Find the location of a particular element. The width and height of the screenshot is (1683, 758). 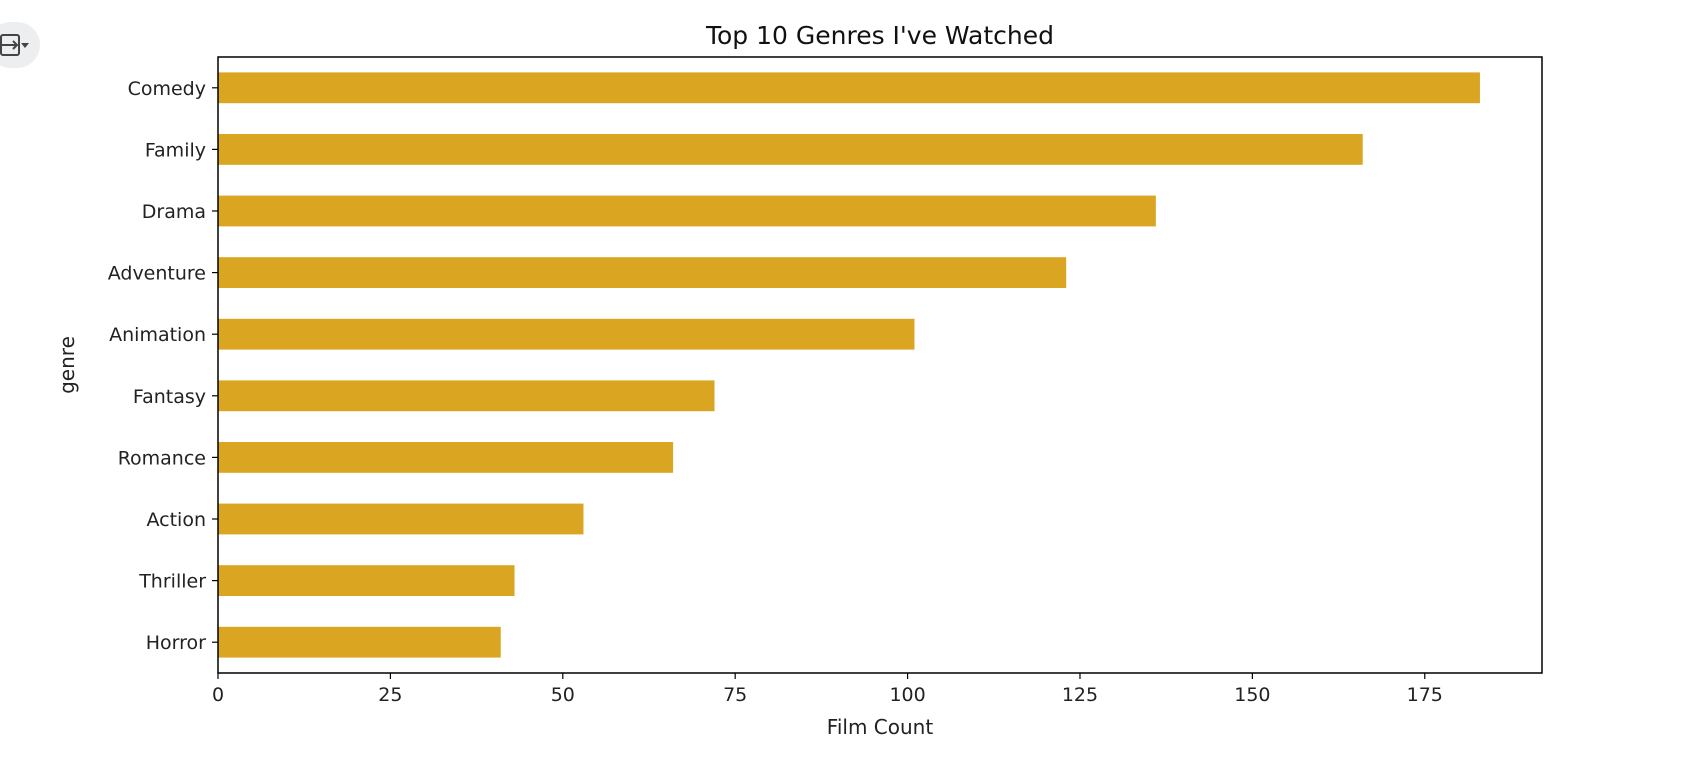

bar-fantasy is located at coordinates (466, 396).